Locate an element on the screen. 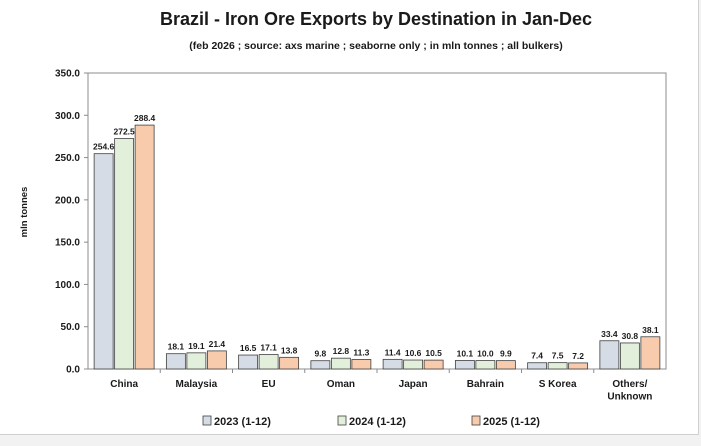  data-label: 7.2 is located at coordinates (578, 356).